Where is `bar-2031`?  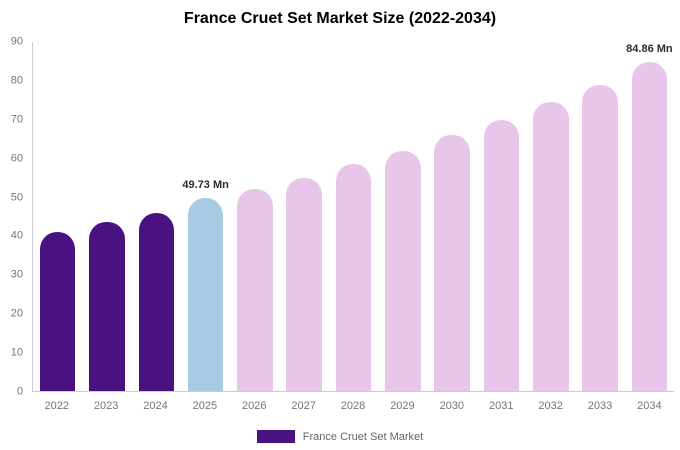 bar-2031 is located at coordinates (501, 255).